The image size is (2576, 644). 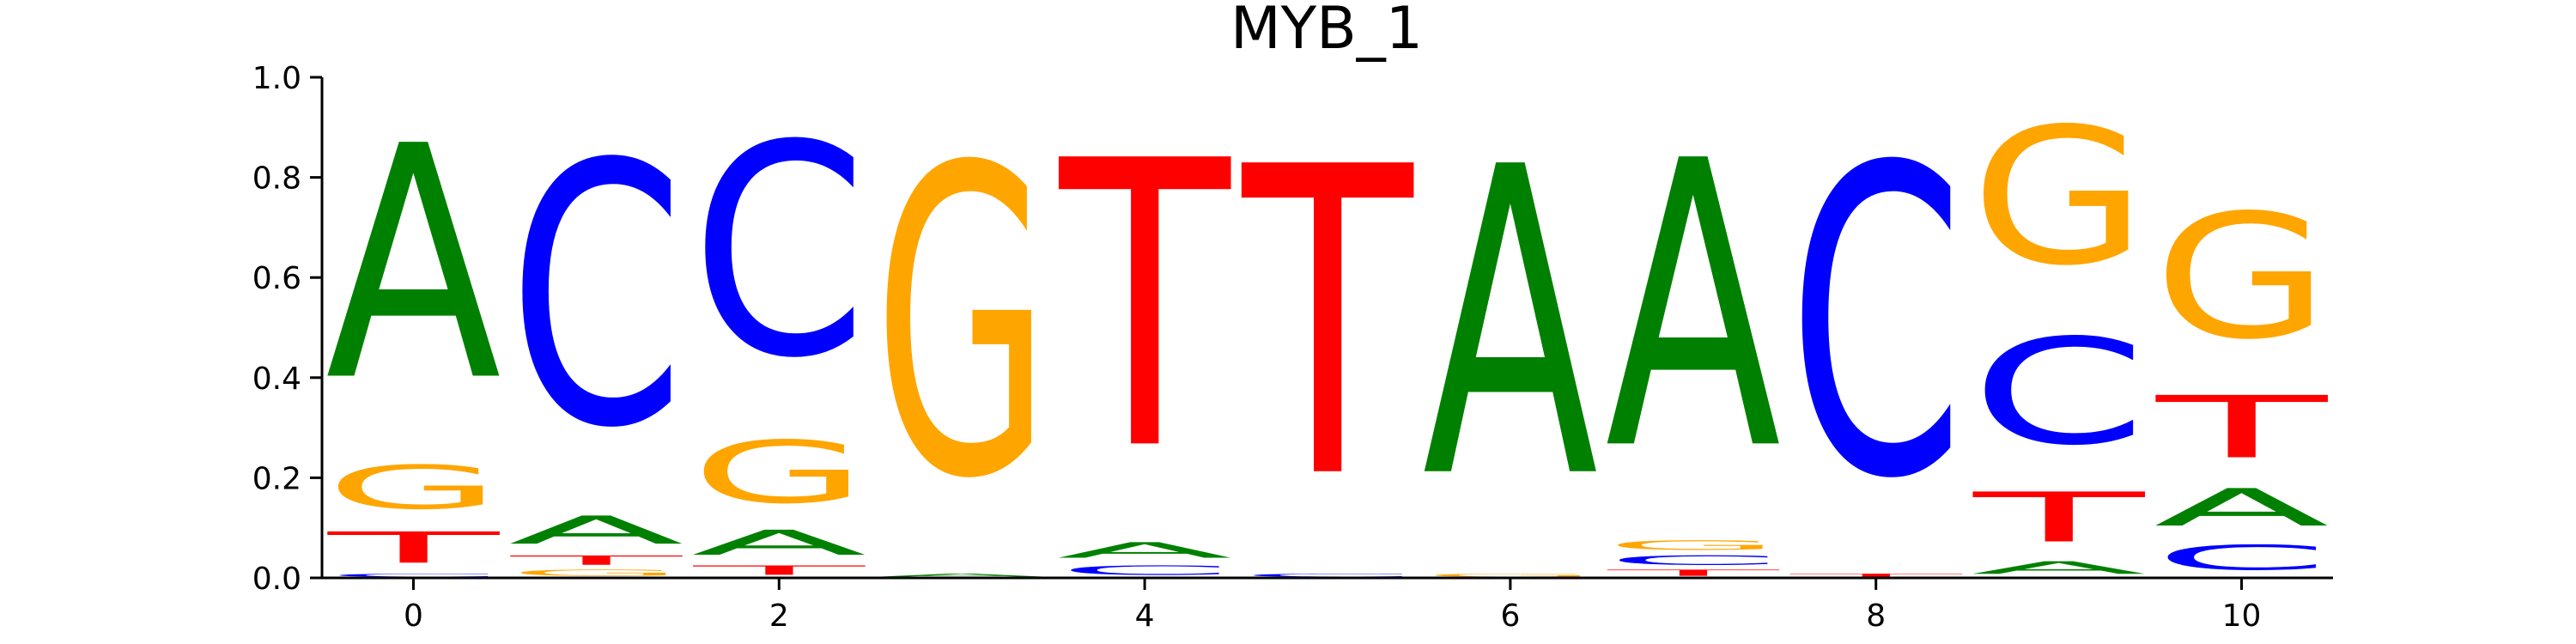 I want to click on x-tick-label: 8, so click(x=1876, y=616).